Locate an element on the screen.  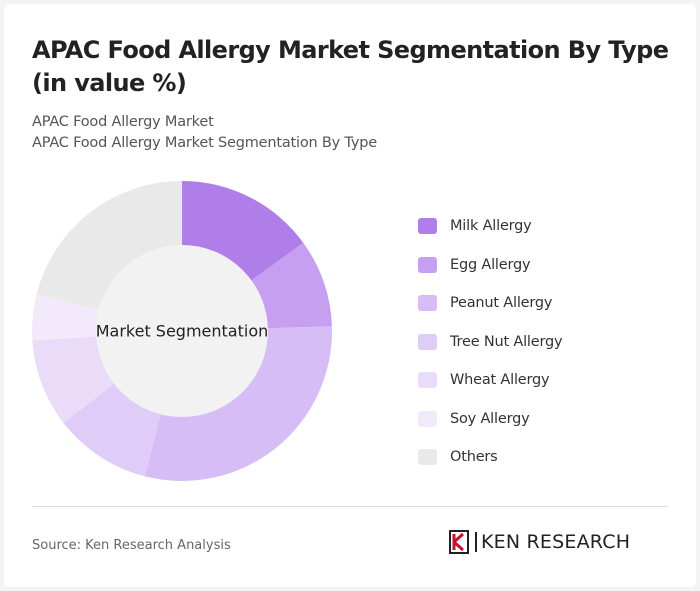
legend-swatch-wheat-allergy is located at coordinates (427, 380).